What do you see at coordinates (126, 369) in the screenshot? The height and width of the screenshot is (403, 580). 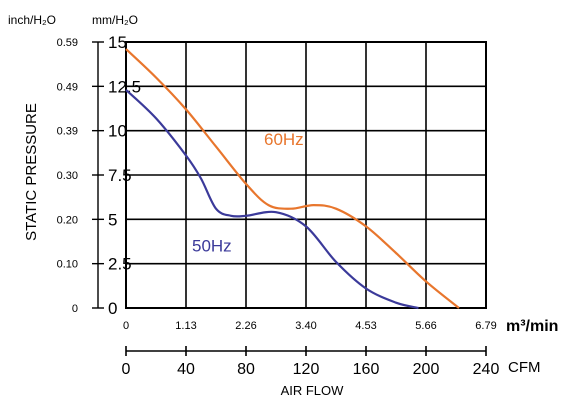 I see `x-tick-label-cfm: 0` at bounding box center [126, 369].